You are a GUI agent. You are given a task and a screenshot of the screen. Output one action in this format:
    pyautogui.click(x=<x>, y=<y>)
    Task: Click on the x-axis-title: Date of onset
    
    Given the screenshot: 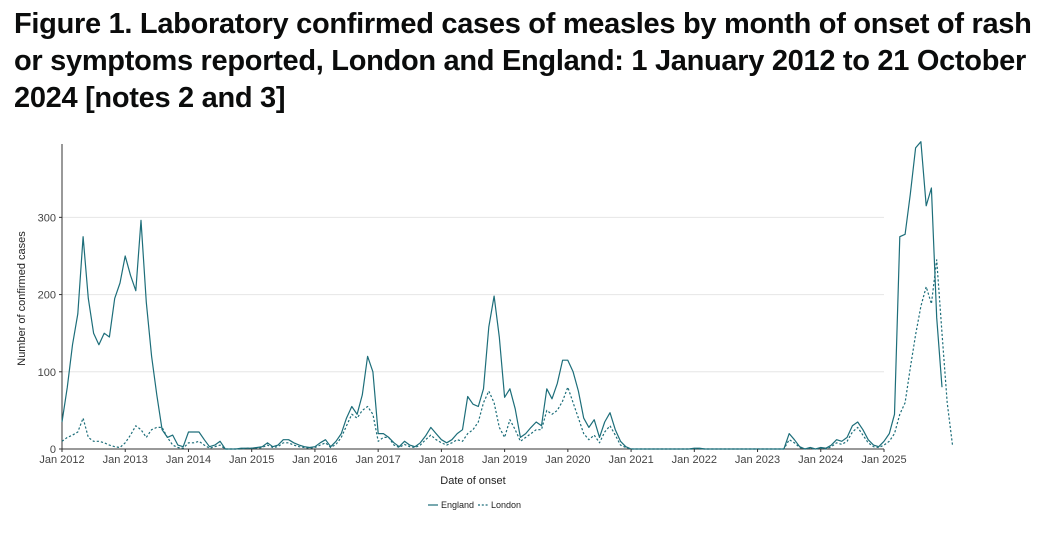 What is the action you would take?
    pyautogui.click(x=472, y=481)
    